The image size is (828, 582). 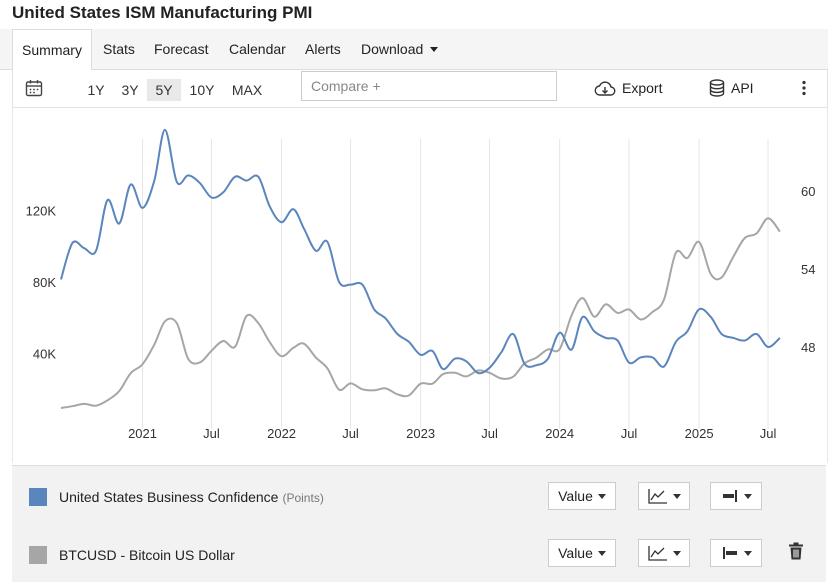 What do you see at coordinates (119, 49) in the screenshot?
I see `tab-stats: Stats` at bounding box center [119, 49].